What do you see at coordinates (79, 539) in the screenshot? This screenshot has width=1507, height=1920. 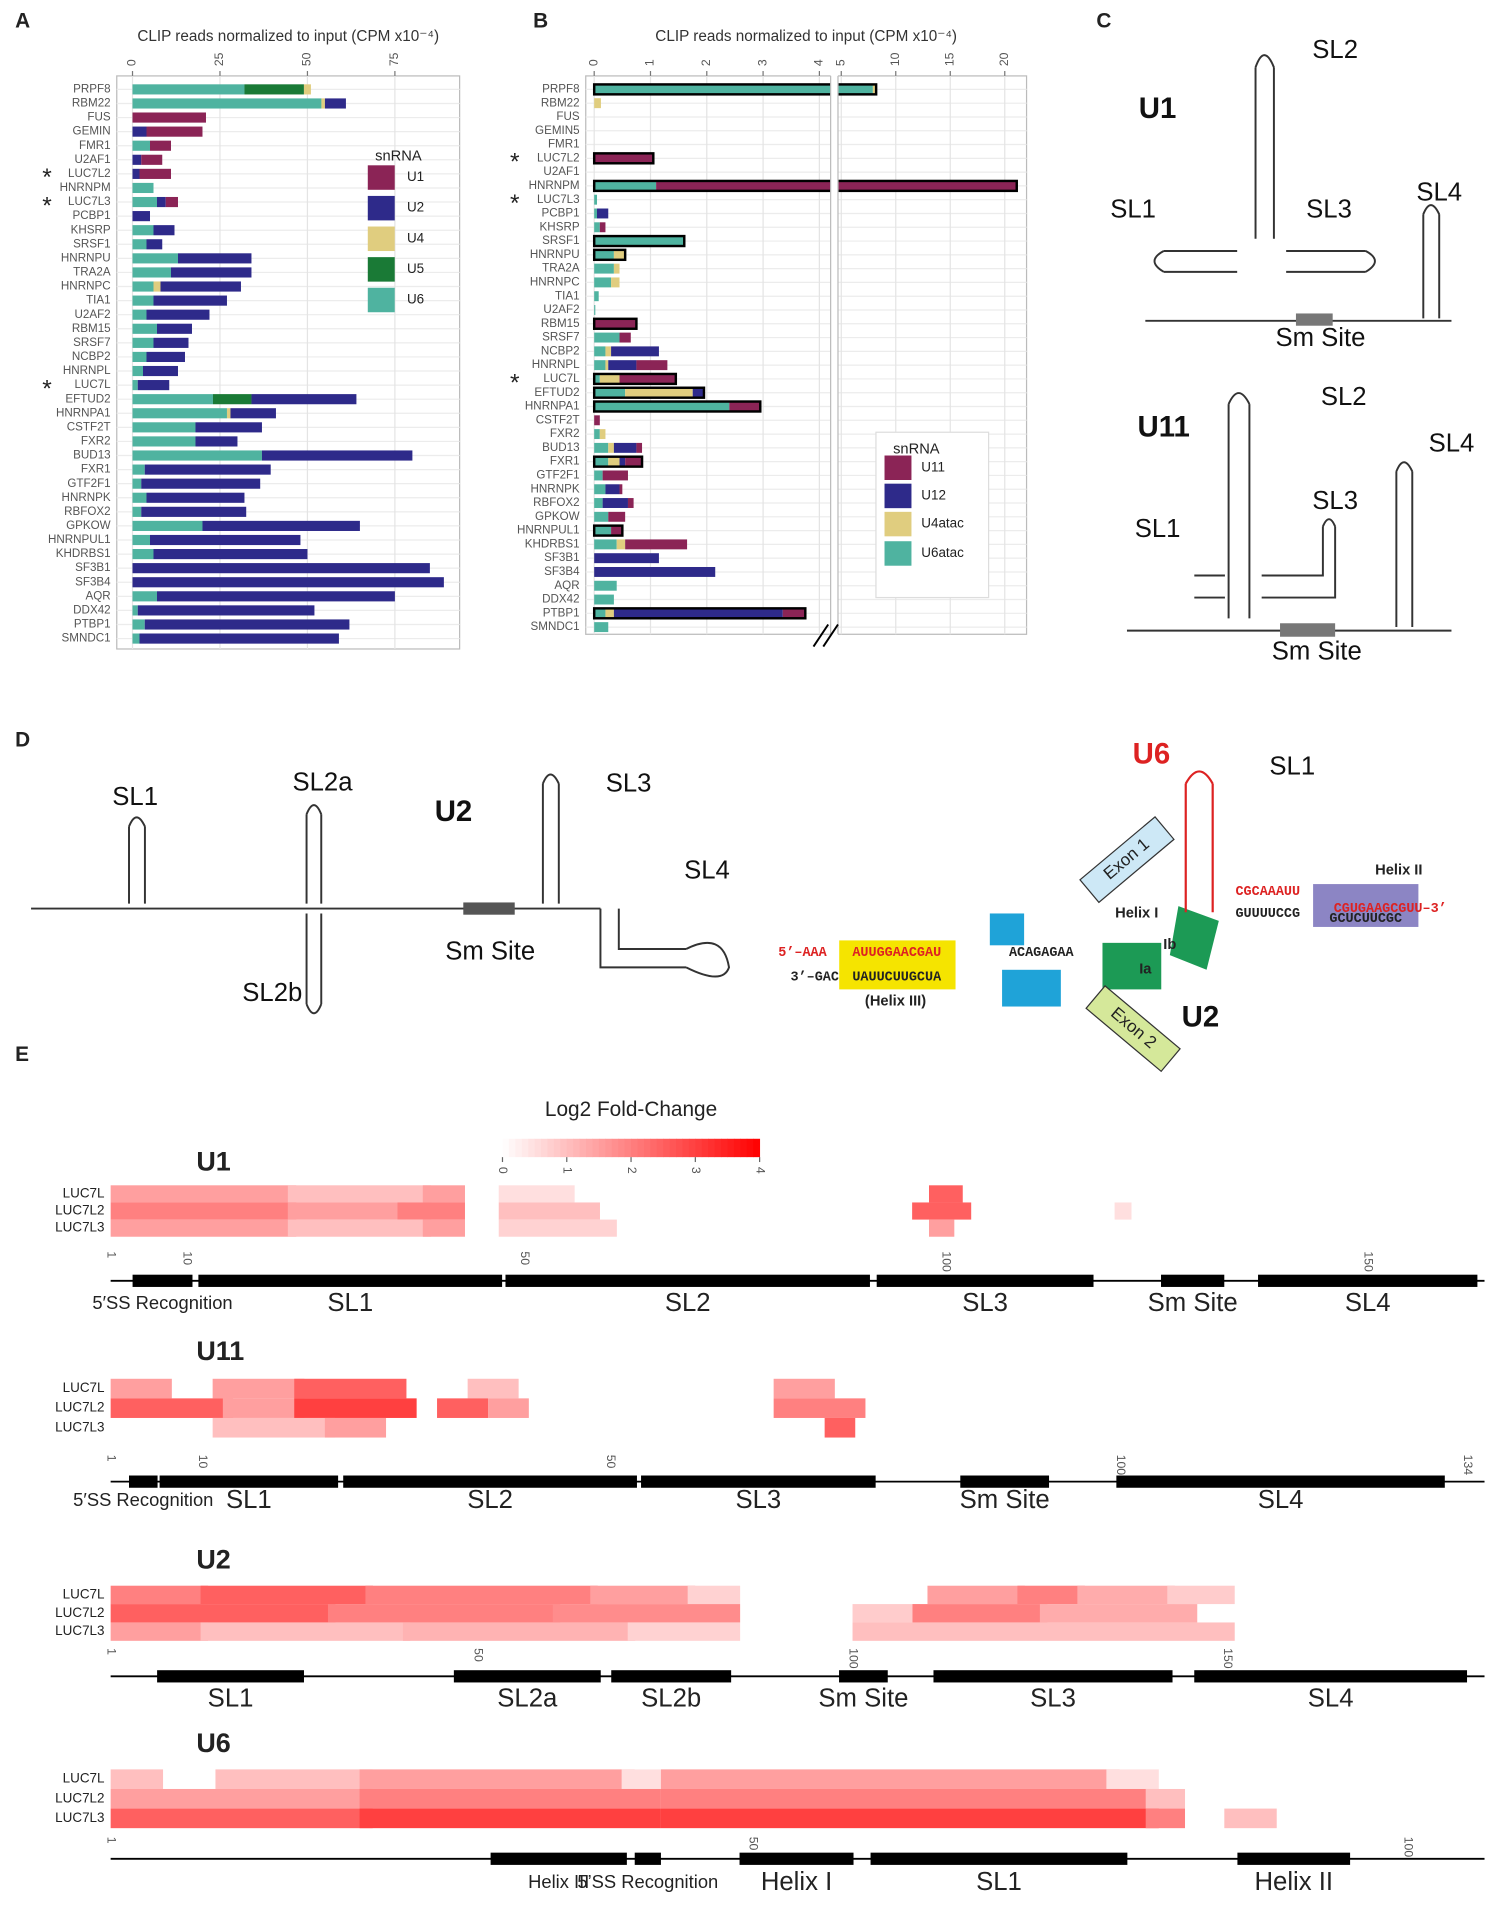 I see `category-label: HNRNPUL1` at bounding box center [79, 539].